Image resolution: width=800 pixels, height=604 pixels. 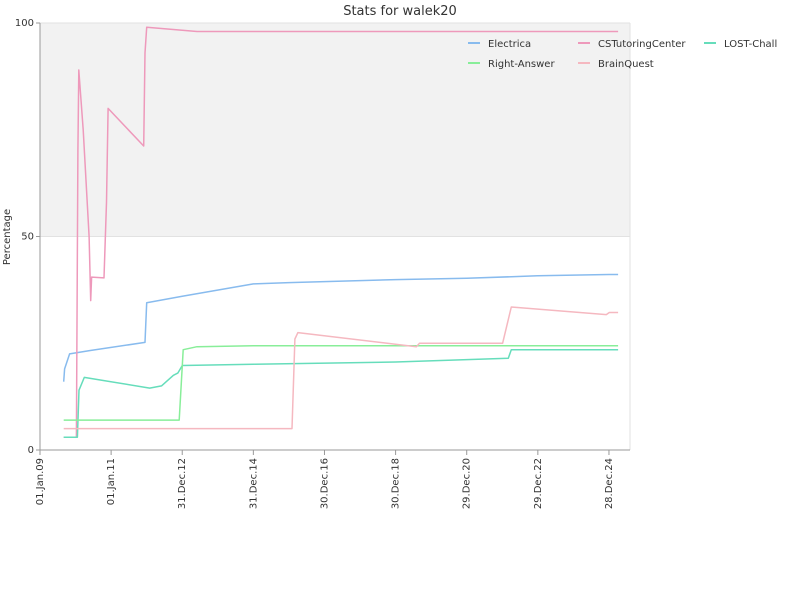 I want to click on x-tick-label: 30.Dec.16, so click(x=324, y=483).